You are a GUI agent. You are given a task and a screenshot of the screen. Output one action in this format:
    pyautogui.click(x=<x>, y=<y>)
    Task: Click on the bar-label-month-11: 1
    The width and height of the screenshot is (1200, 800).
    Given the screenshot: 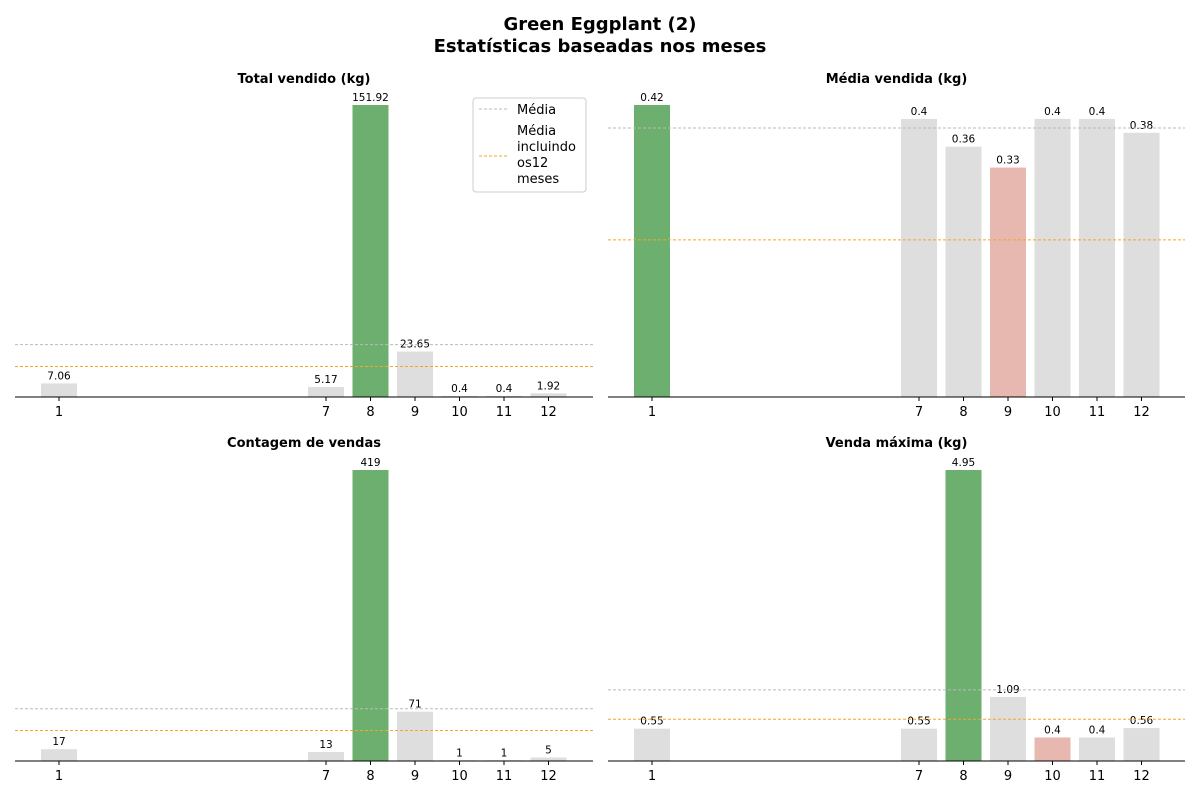 What is the action you would take?
    pyautogui.click(x=504, y=753)
    